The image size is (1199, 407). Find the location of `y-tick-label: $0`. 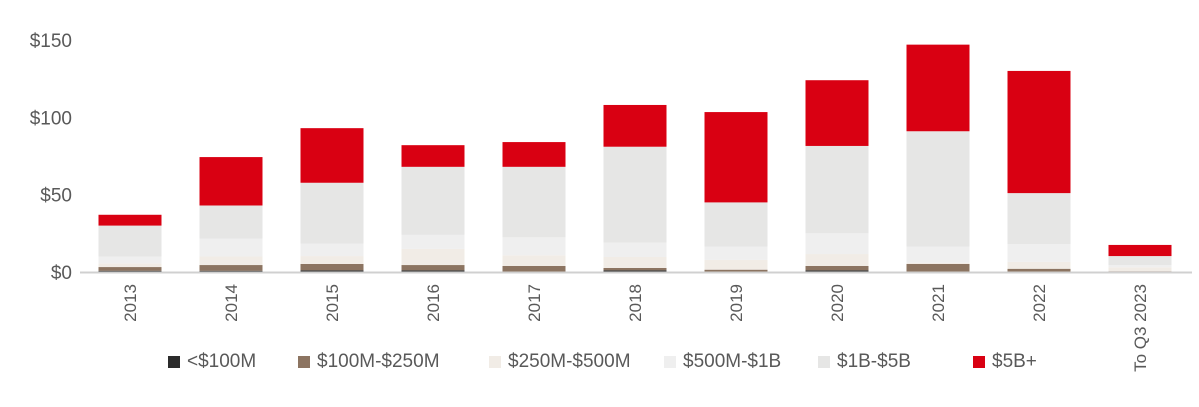

y-tick-label: $0 is located at coordinates (61, 273).